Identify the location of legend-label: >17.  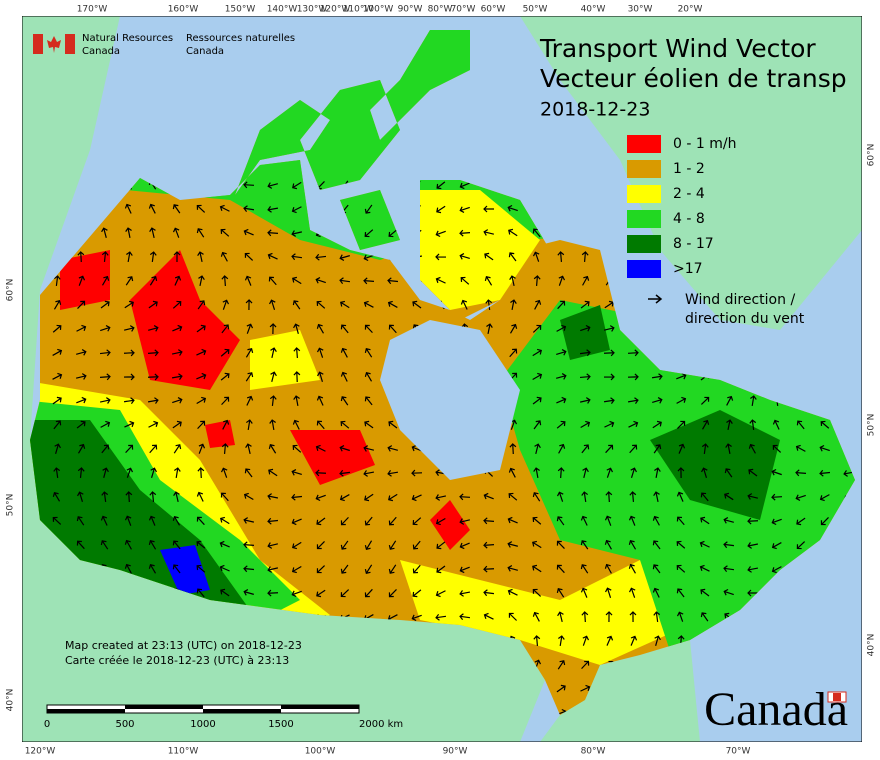
(688, 269).